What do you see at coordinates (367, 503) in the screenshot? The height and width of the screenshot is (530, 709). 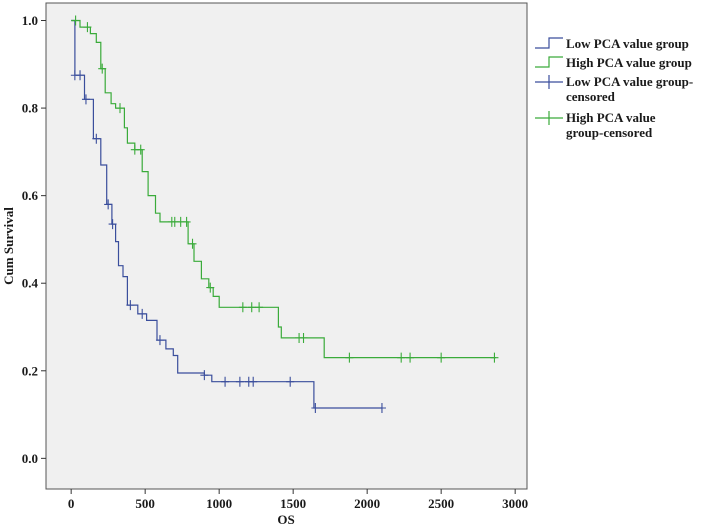 I see `x-tick-label: 2000` at bounding box center [367, 503].